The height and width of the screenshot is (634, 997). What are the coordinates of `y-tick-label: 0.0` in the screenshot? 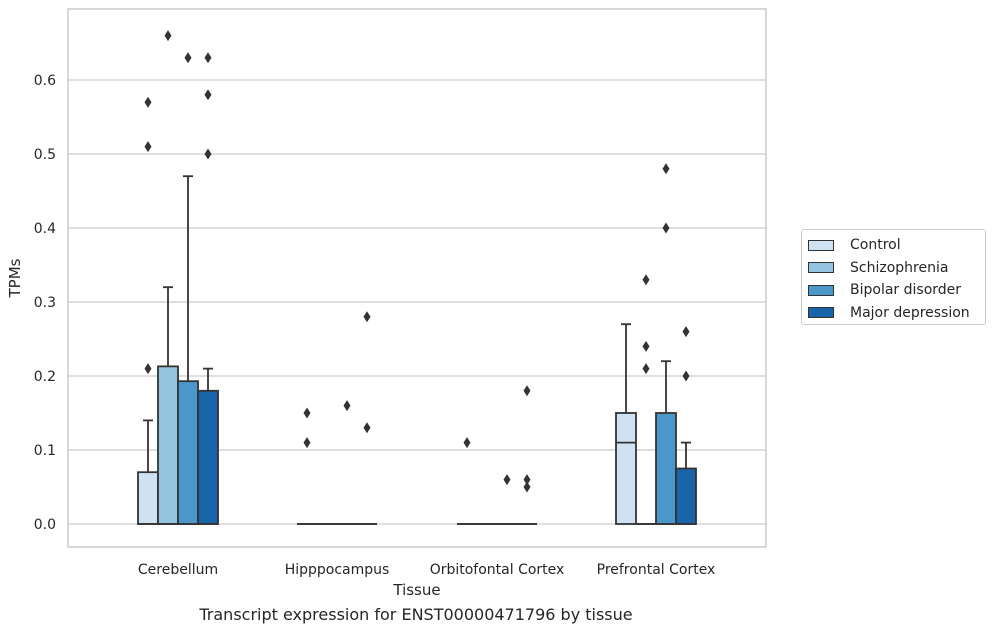 It's located at (45, 525).